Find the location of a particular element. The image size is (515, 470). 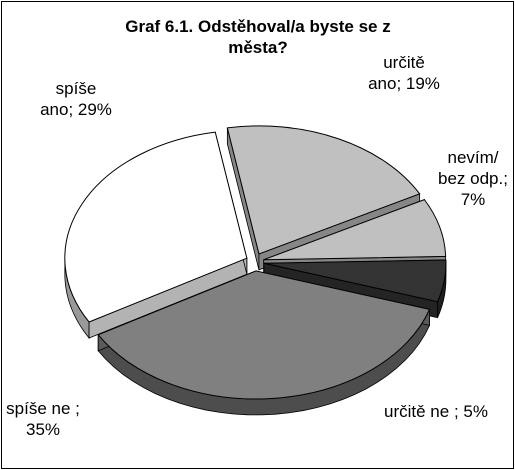

chart-title: Graf 6.1. Odstěhoval/a byste se z města? is located at coordinates (258, 37).